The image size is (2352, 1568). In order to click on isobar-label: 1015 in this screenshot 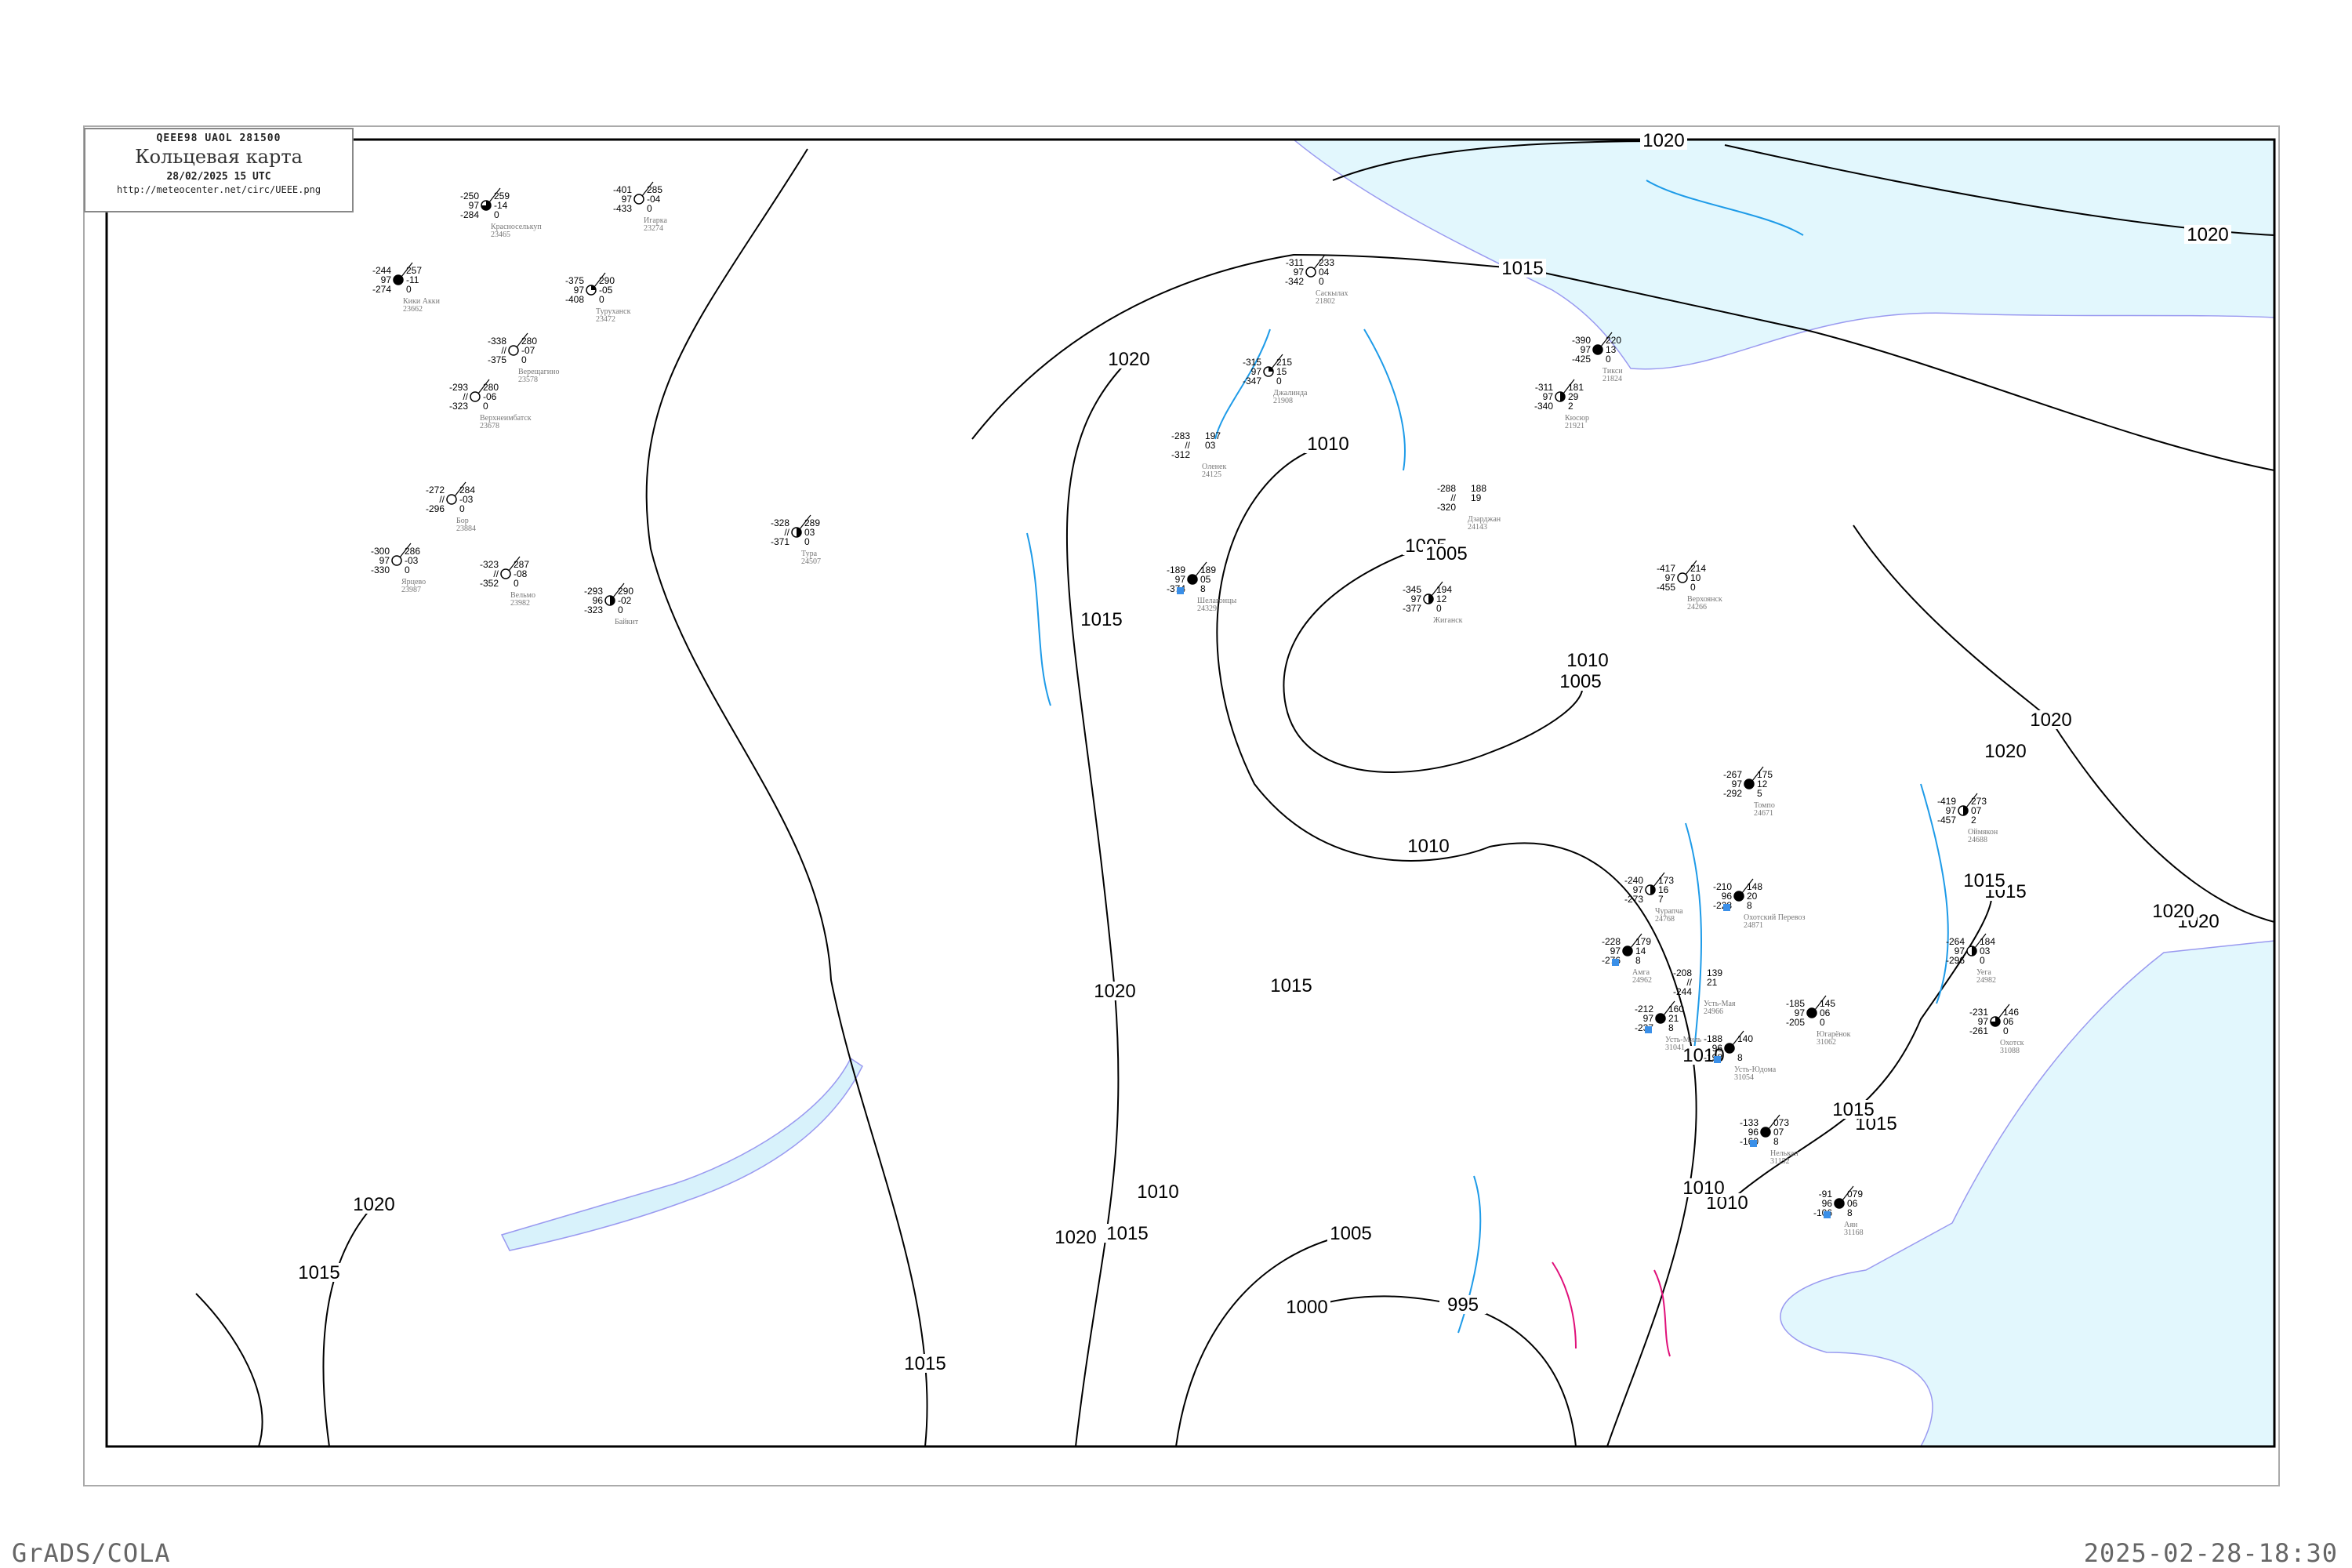, I will do `click(1291, 985)`.